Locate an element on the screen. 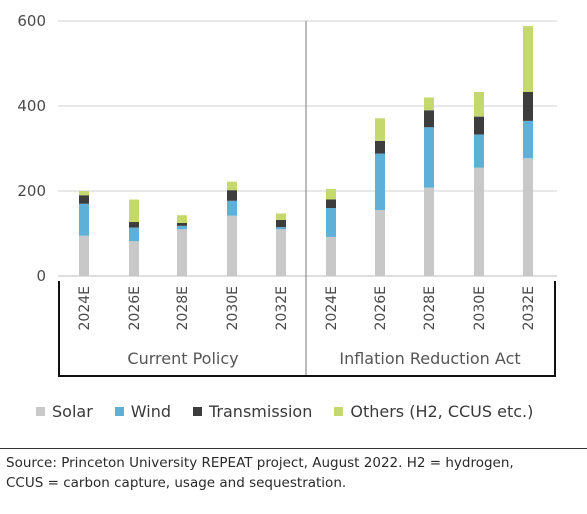  legend-item-others: Others (H2, CCUS etc.) is located at coordinates (433, 411).